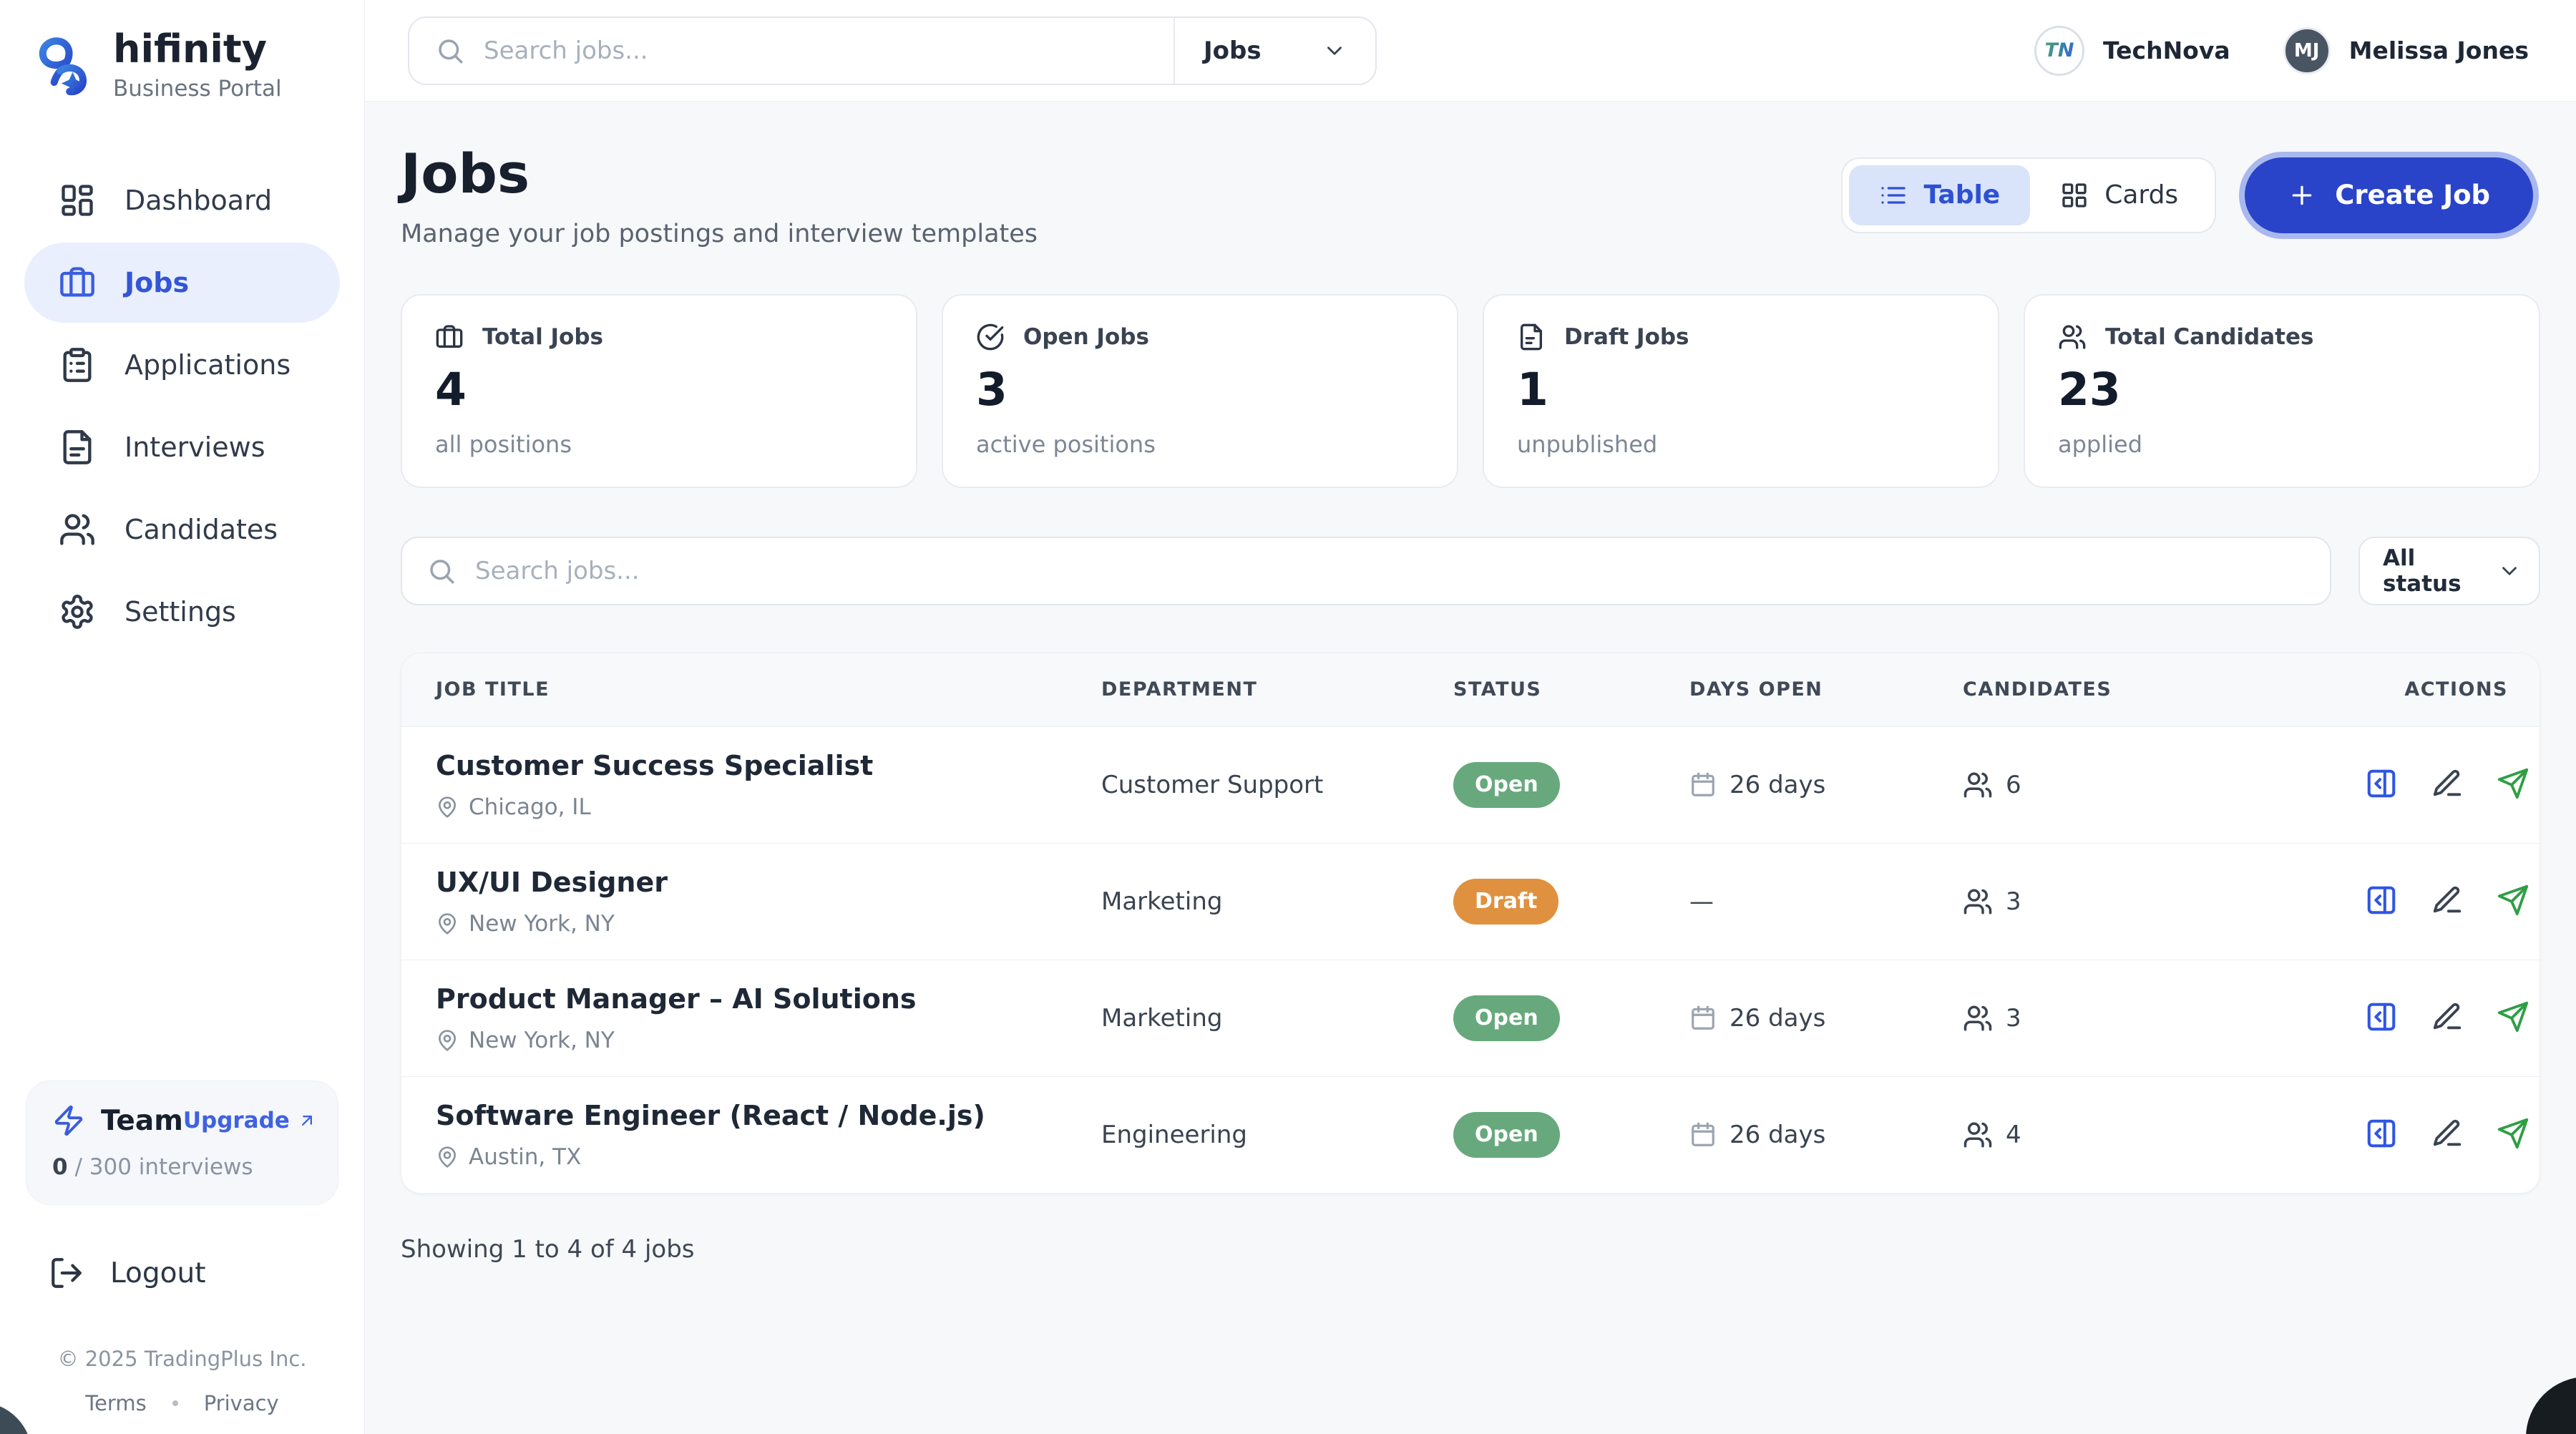 The image size is (2576, 1434). I want to click on stat-sublabel: active positions, so click(1066, 444).